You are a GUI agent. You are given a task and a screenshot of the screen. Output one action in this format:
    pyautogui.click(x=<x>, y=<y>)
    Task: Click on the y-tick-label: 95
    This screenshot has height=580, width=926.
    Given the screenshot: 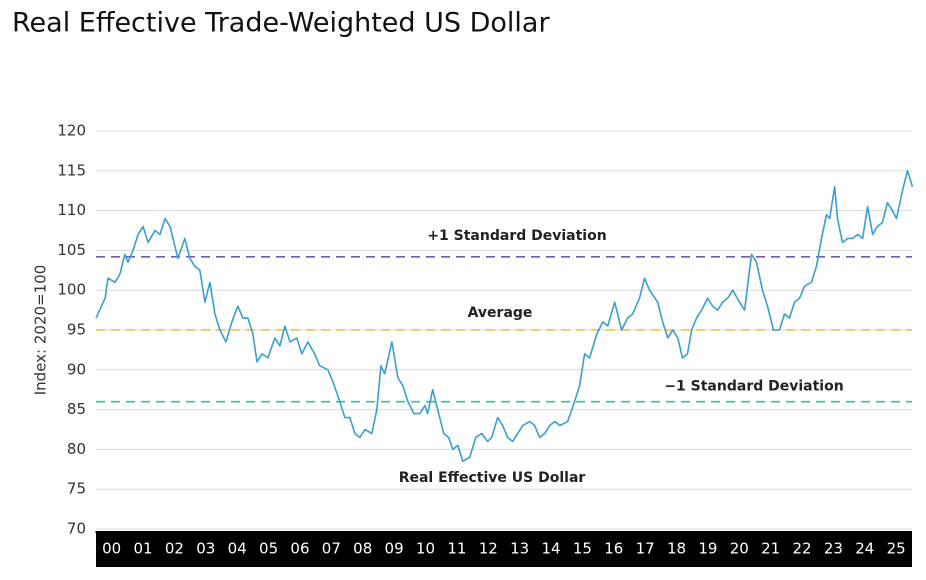 What is the action you would take?
    pyautogui.click(x=76, y=330)
    